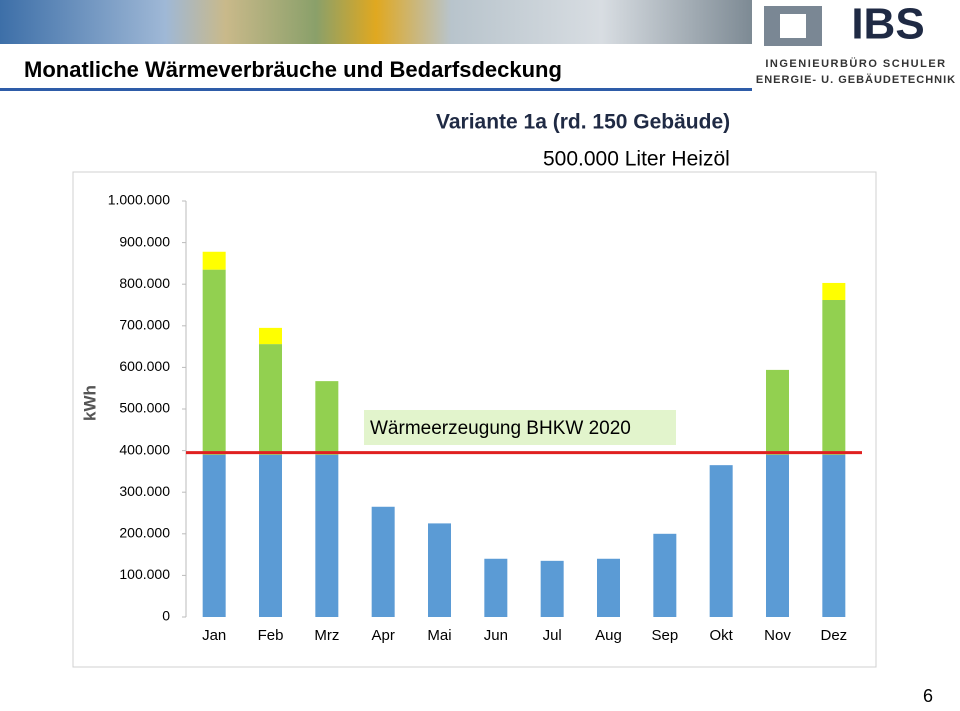 The image size is (960, 711). What do you see at coordinates (144, 283) in the screenshot?
I see `y-tick-label: 800.000` at bounding box center [144, 283].